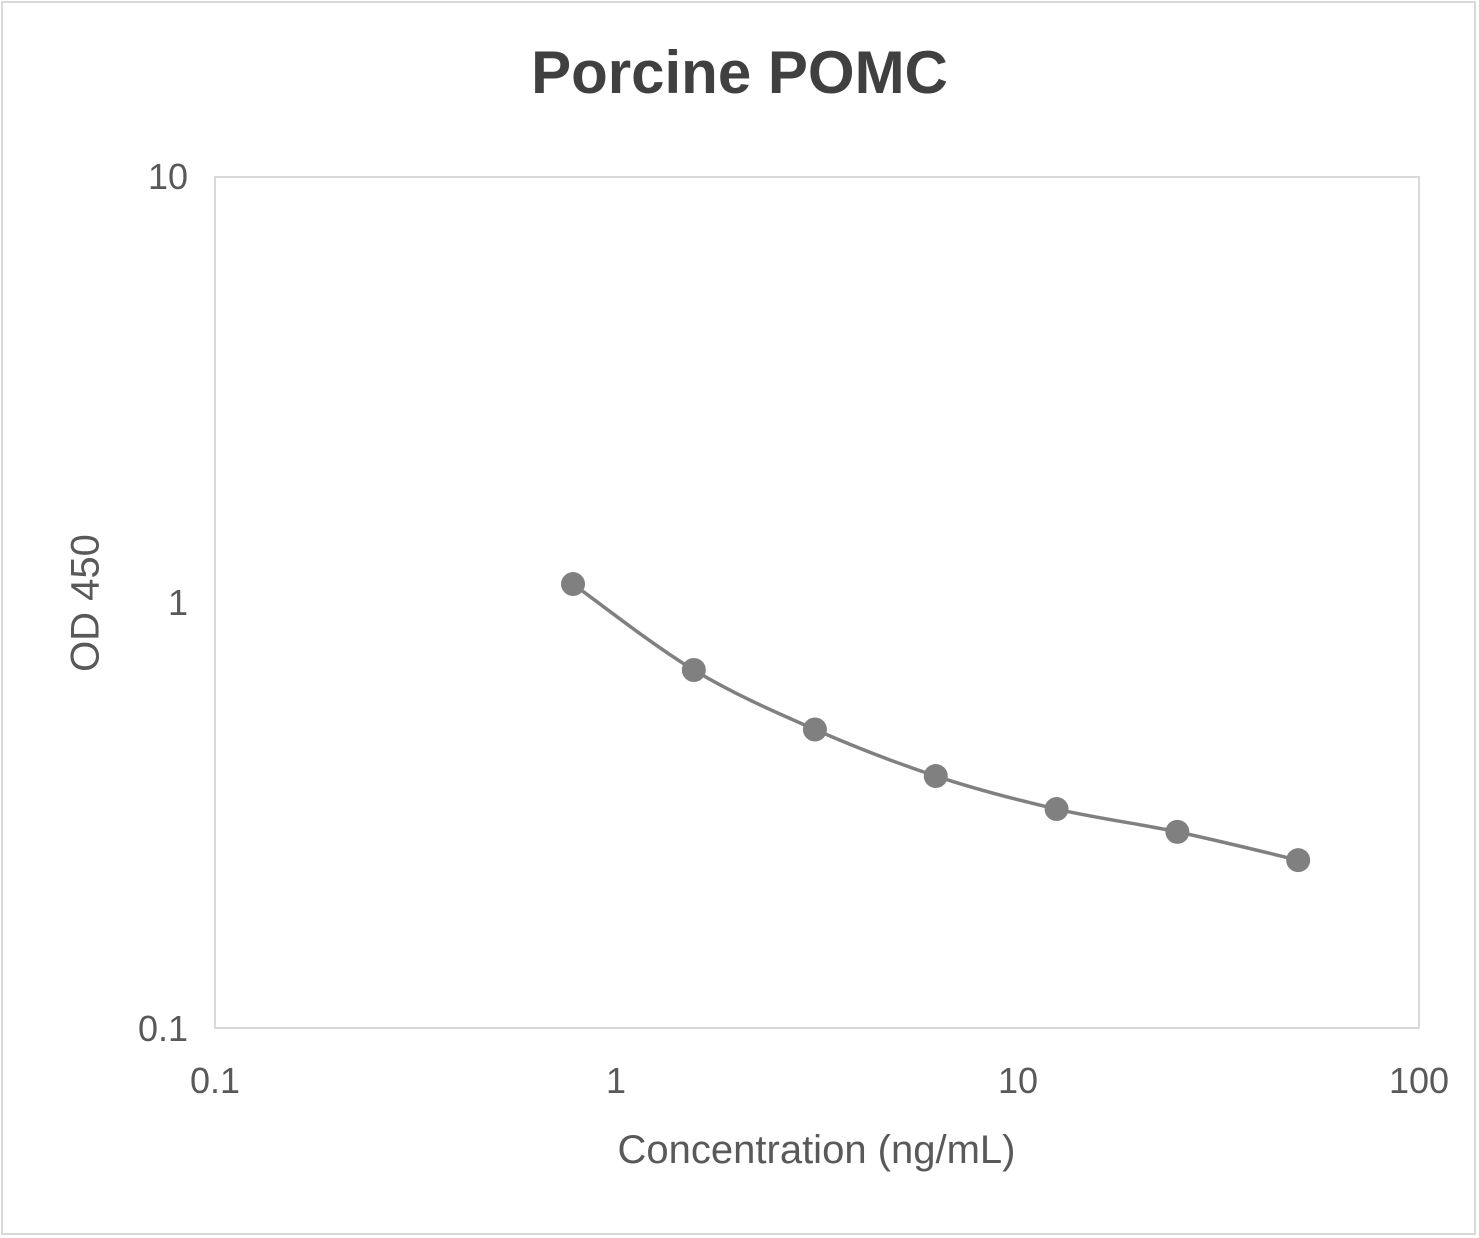 Image resolution: width=1479 pixels, height=1238 pixels. I want to click on y-tick-1: 1, so click(177, 602).